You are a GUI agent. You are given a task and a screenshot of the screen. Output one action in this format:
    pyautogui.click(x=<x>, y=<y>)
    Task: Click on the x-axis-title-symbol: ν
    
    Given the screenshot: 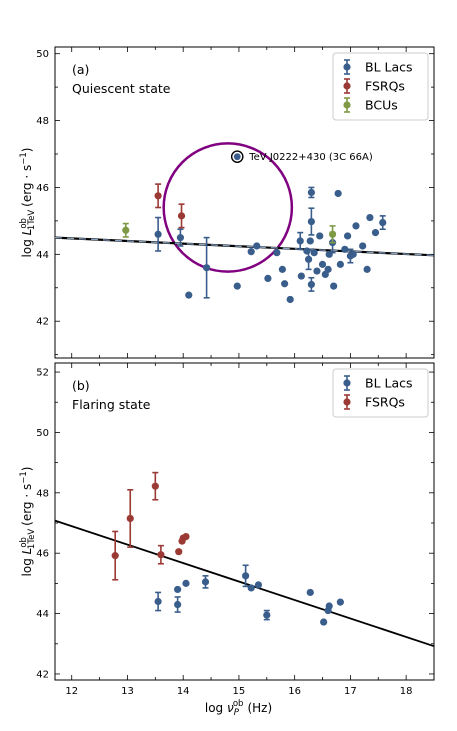 What is the action you would take?
    pyautogui.click(x=230, y=708)
    